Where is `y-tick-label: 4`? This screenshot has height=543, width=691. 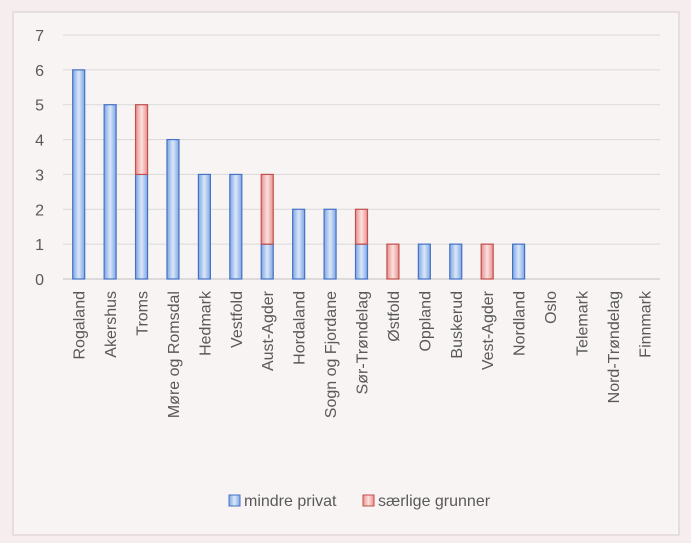 y-tick-label: 4 is located at coordinates (39, 141).